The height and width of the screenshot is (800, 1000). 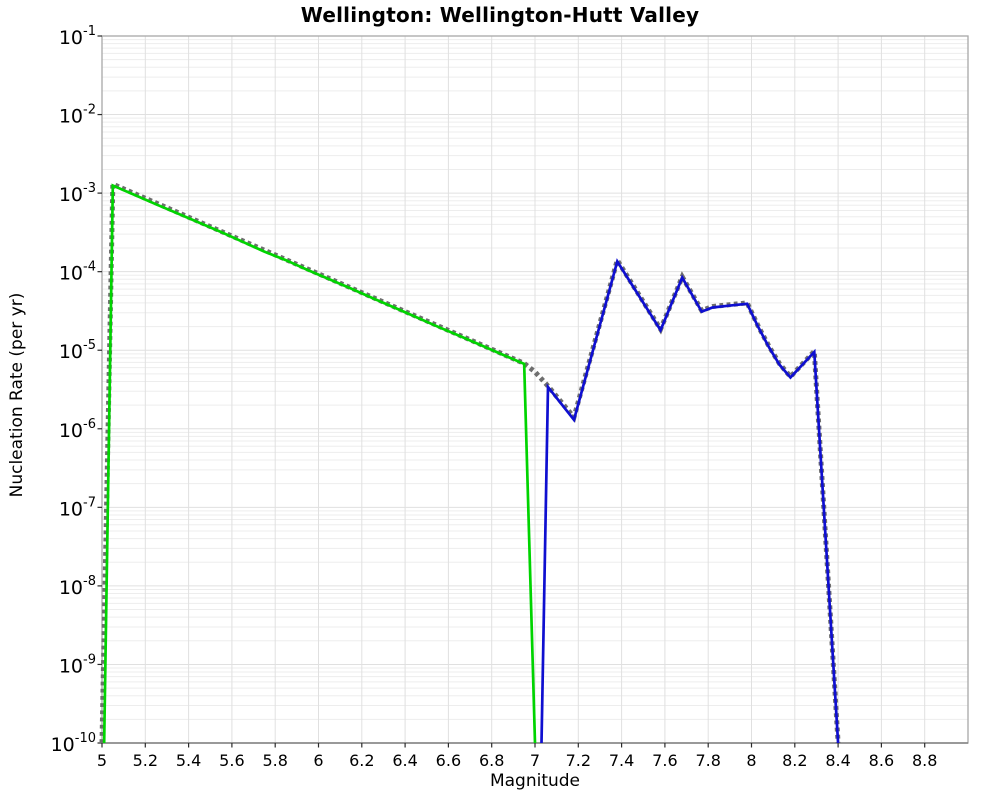 What do you see at coordinates (448, 760) in the screenshot?
I see `x-tick-label: 6.6` at bounding box center [448, 760].